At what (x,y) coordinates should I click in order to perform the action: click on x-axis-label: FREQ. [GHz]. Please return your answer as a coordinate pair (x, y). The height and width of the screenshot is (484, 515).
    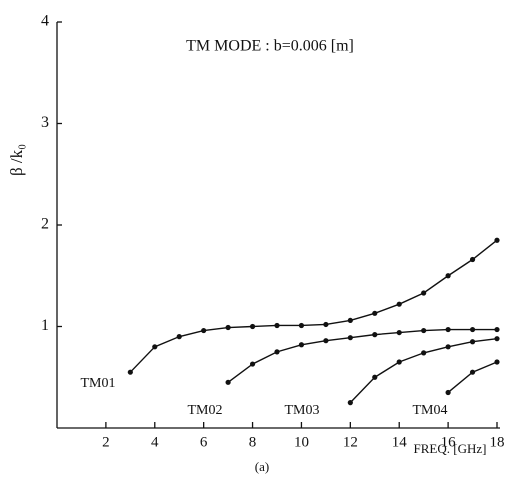
    Looking at the image, I should click on (450, 448).